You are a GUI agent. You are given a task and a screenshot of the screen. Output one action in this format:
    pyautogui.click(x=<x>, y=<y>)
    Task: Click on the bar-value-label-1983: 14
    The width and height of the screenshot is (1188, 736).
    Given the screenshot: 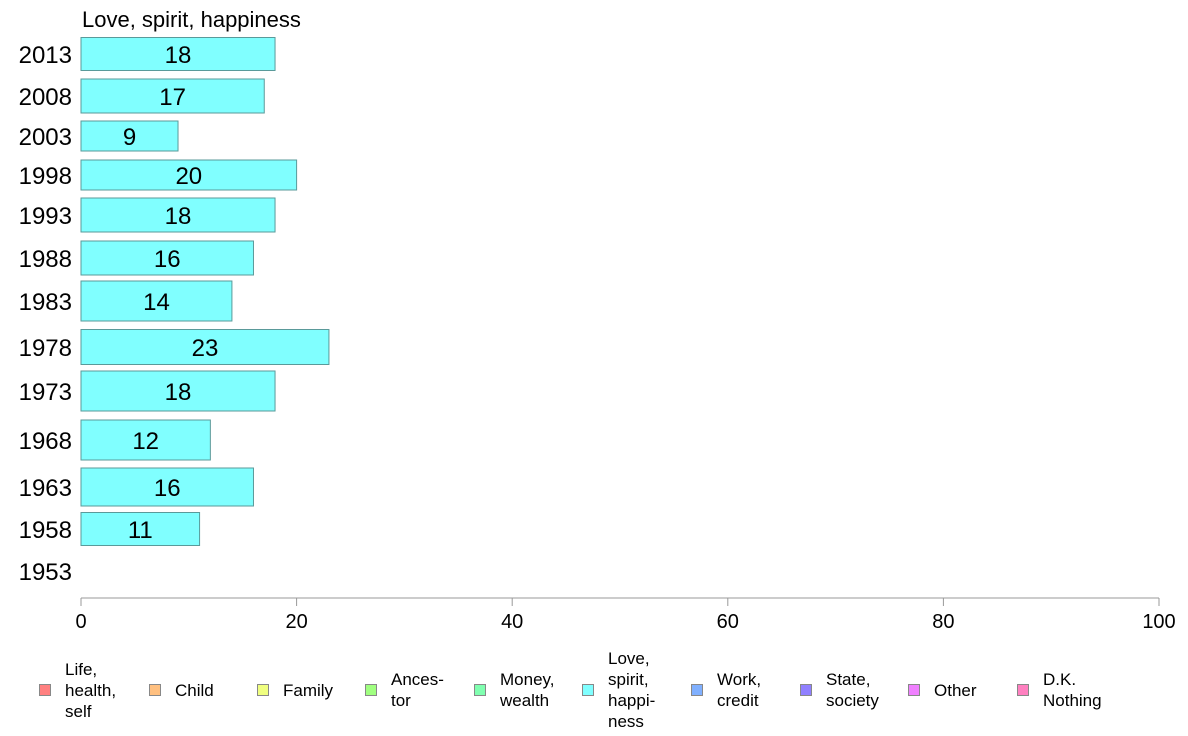 What is the action you would take?
    pyautogui.click(x=156, y=302)
    